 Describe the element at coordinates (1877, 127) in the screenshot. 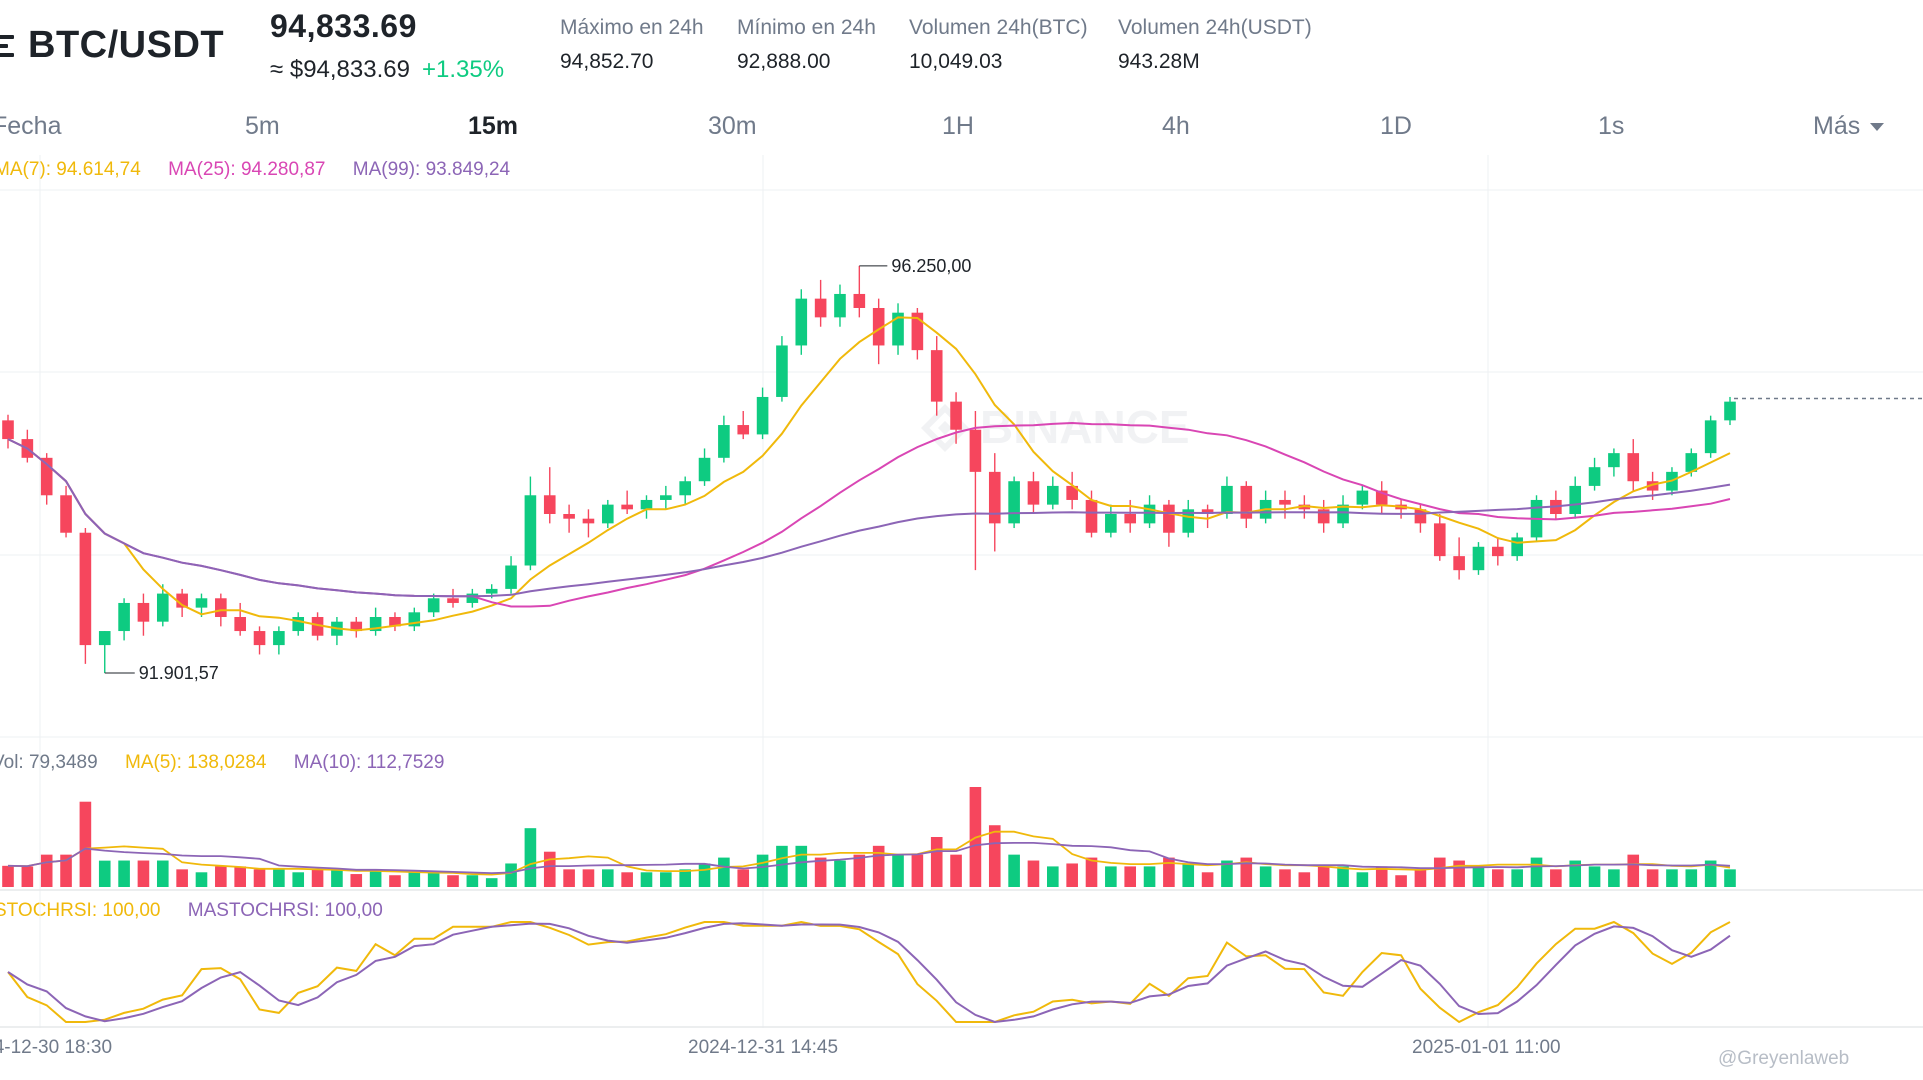

I see `caret-down-icon` at that location.